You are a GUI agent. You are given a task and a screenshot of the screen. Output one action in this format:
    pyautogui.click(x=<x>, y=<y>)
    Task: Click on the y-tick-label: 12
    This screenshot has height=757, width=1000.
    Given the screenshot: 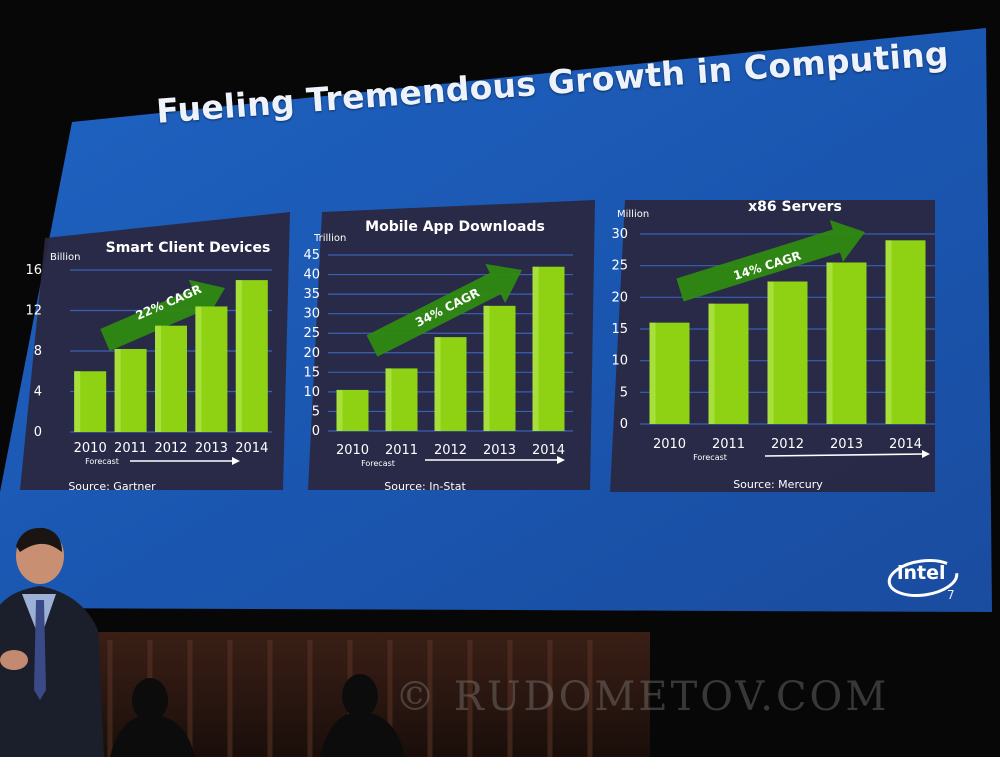 What is the action you would take?
    pyautogui.click(x=33, y=311)
    